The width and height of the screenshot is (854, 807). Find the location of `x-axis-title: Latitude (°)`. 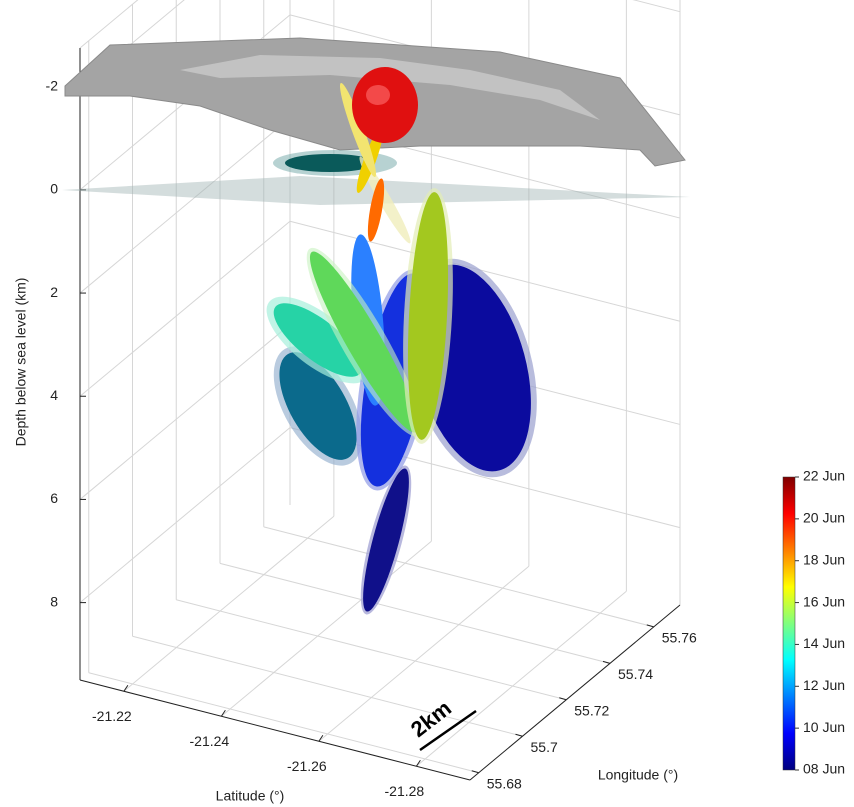

x-axis-title: Latitude (°) is located at coordinates (250, 796).